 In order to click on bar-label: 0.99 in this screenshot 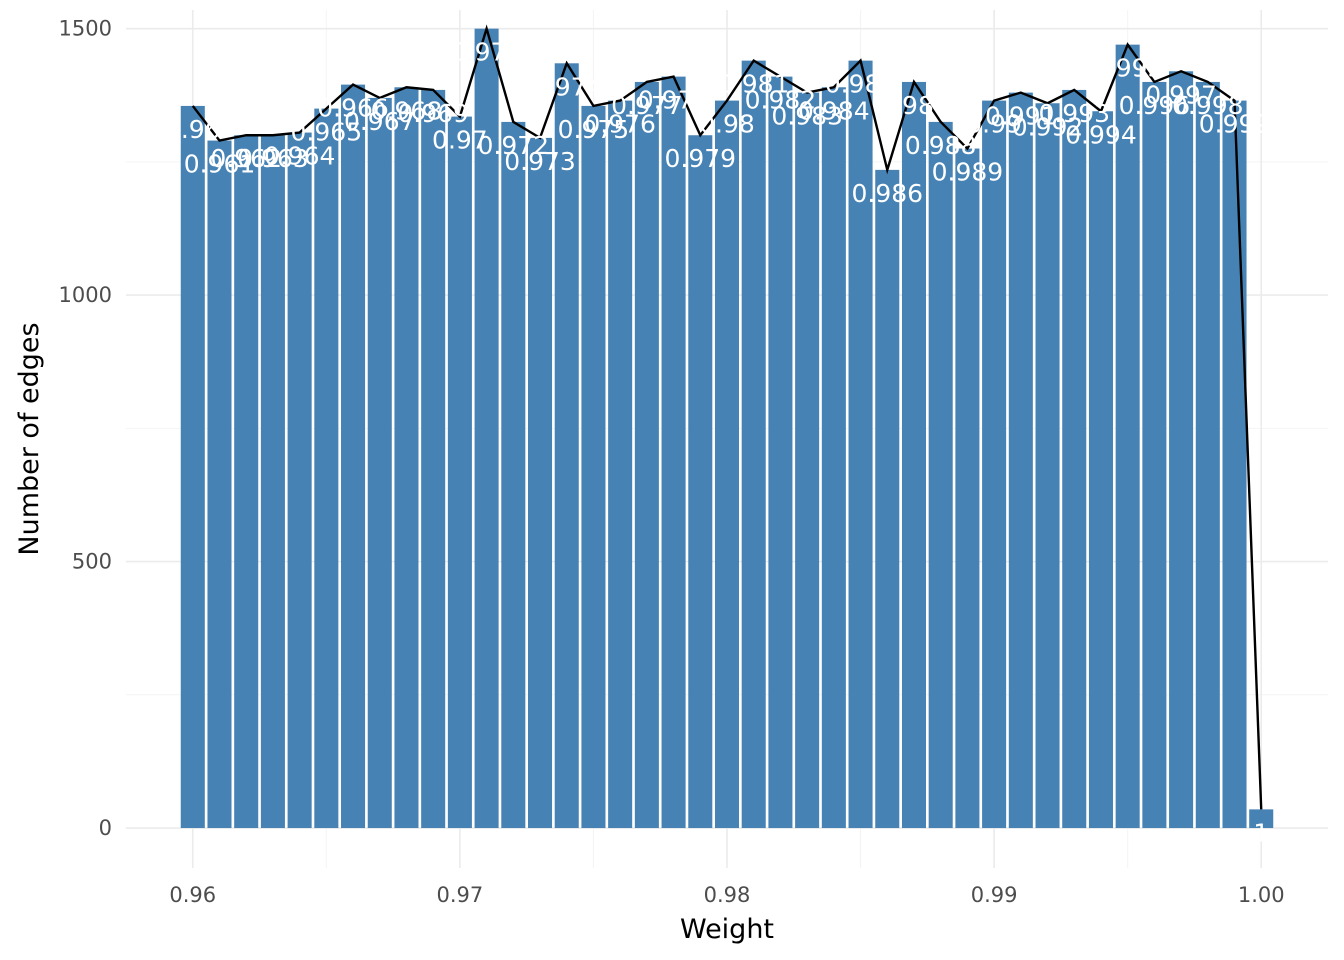, I will do `click(994, 124)`.